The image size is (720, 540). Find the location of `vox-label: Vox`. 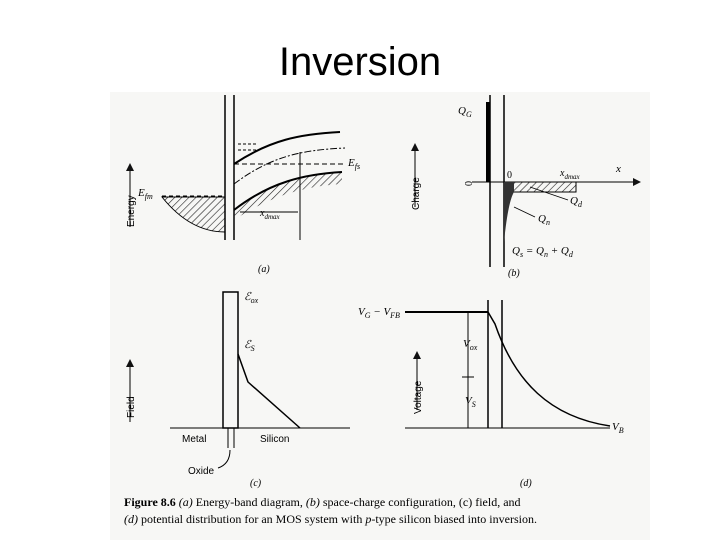

vox-label: Vox is located at coordinates (470, 345).